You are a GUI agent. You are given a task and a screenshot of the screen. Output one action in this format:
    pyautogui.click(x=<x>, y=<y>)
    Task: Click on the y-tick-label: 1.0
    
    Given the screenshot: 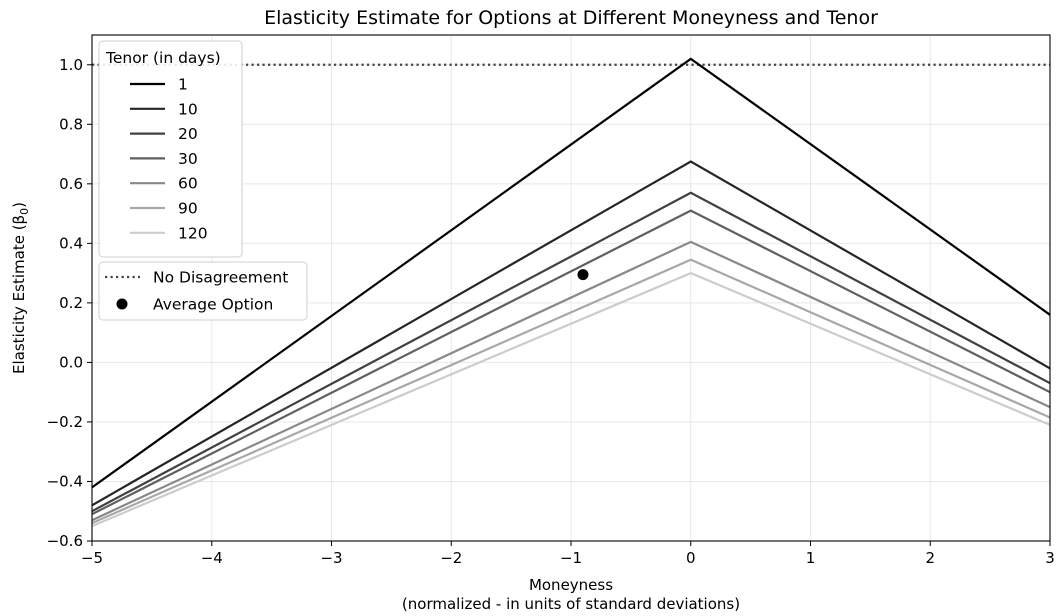 What is the action you would take?
    pyautogui.click(x=71, y=65)
    